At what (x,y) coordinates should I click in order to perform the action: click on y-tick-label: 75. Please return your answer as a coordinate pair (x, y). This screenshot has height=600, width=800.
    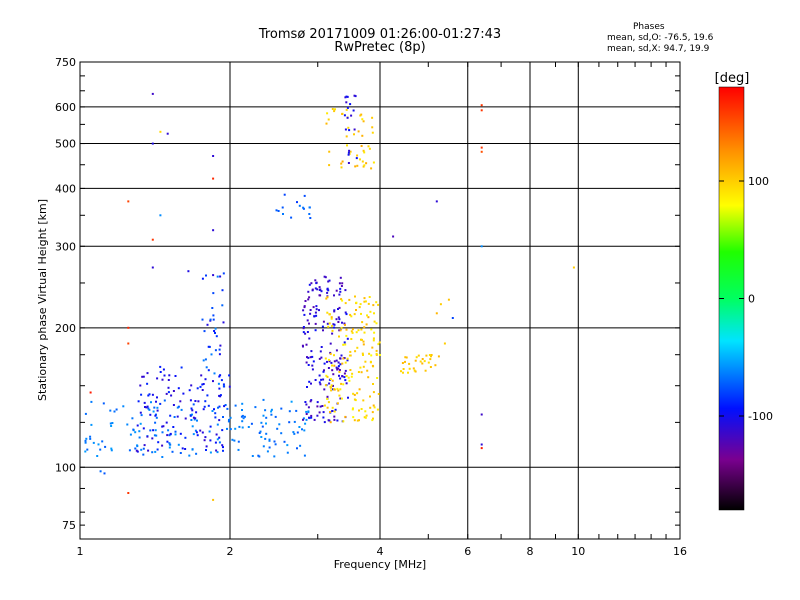
    Looking at the image, I should click on (69, 525).